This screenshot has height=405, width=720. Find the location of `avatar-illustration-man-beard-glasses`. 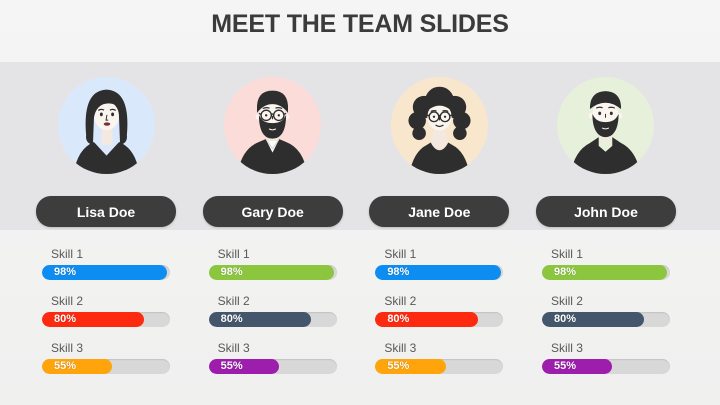

avatar-illustration-man-beard-glasses is located at coordinates (272, 132).